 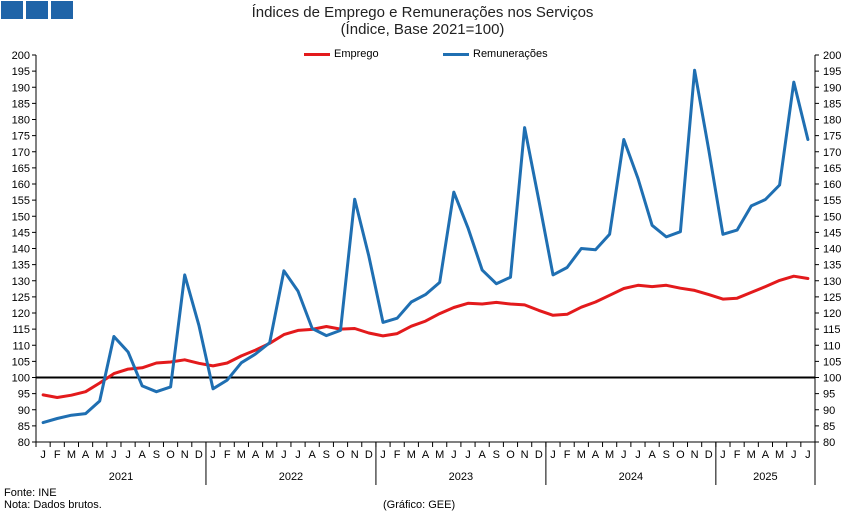 What do you see at coordinates (832, 250) in the screenshot?
I see `y-tick-label-right: 140` at bounding box center [832, 250].